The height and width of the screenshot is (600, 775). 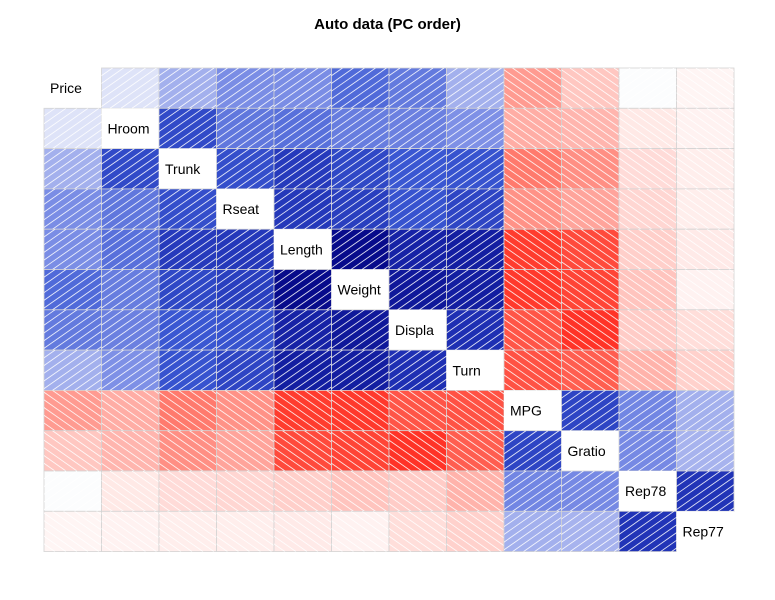 What do you see at coordinates (414, 330) in the screenshot?
I see `variable-label: Displa` at bounding box center [414, 330].